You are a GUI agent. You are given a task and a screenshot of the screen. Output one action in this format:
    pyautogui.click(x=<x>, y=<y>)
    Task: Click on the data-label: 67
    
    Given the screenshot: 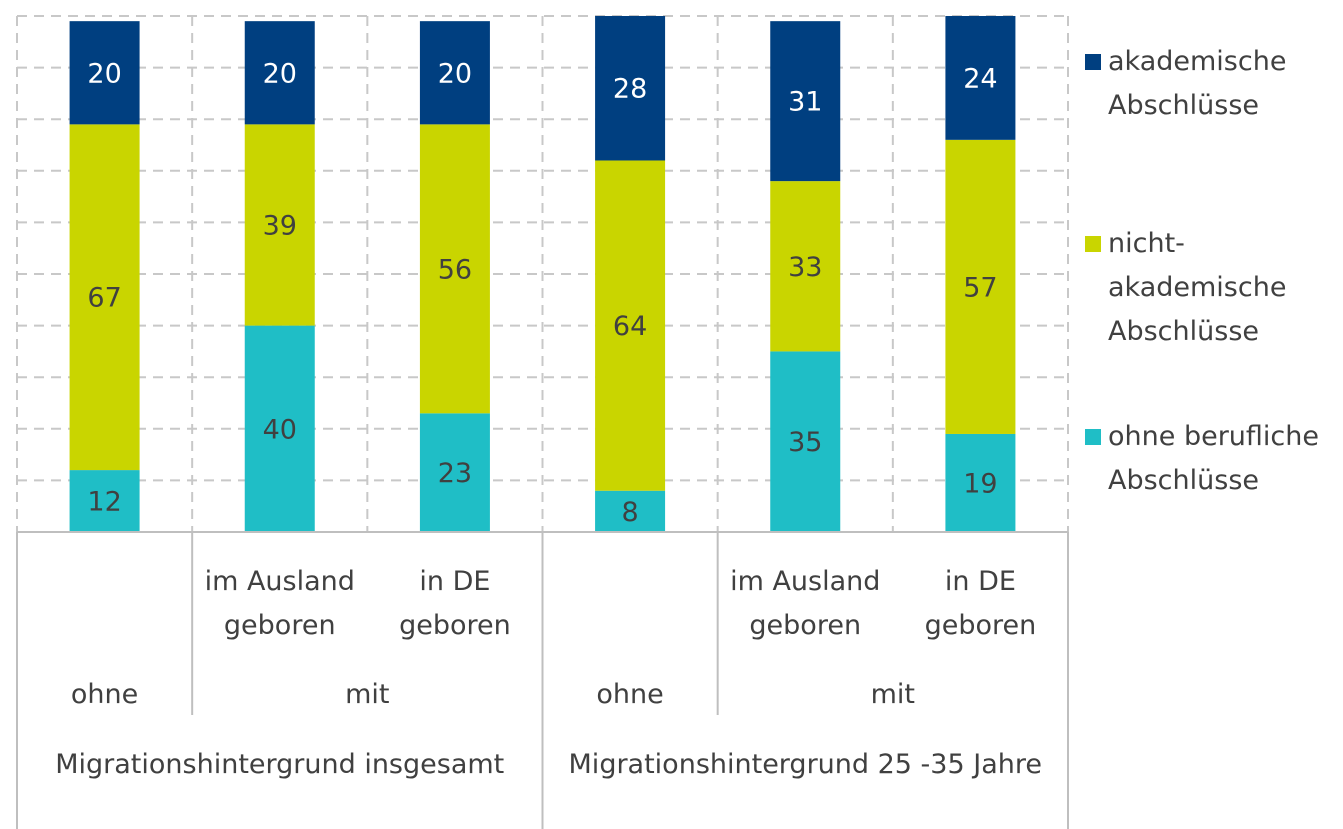 What is the action you would take?
    pyautogui.click(x=104, y=298)
    